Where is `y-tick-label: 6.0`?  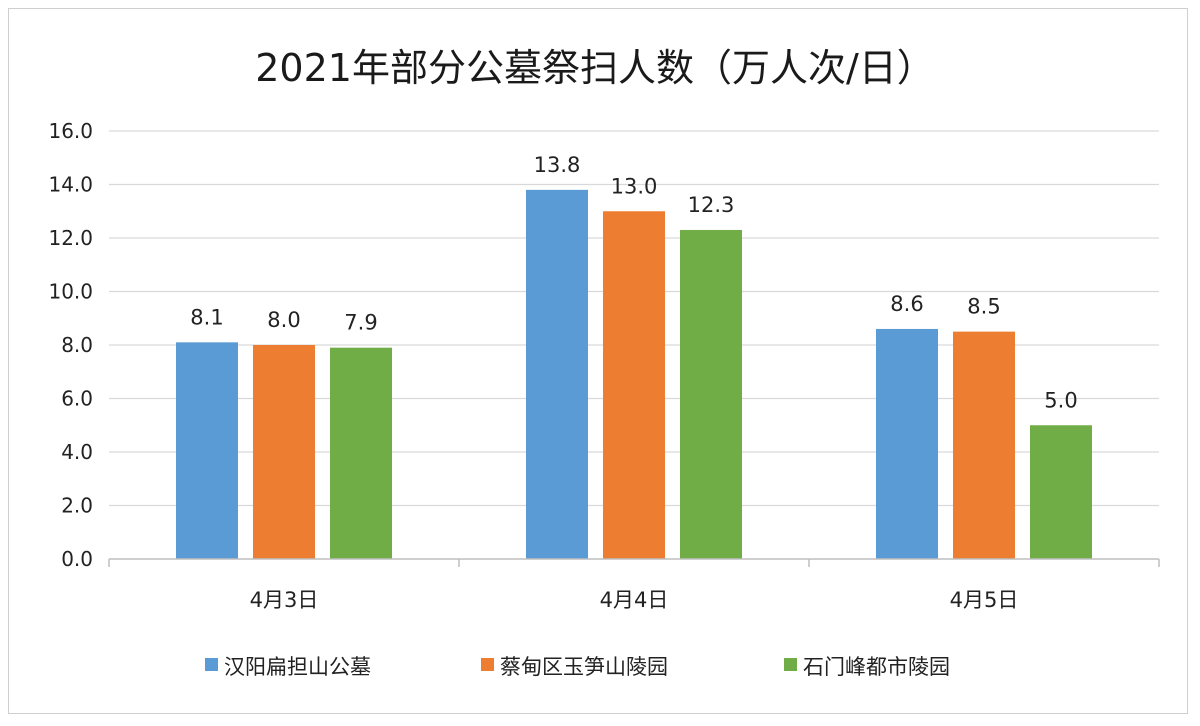
y-tick-label: 6.0 is located at coordinates (77, 399).